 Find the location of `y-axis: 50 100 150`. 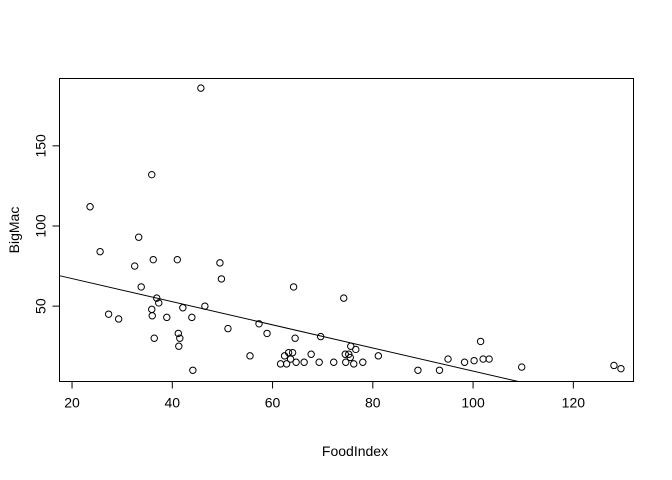

y-axis: 50 100 150 is located at coordinates (46, 224).